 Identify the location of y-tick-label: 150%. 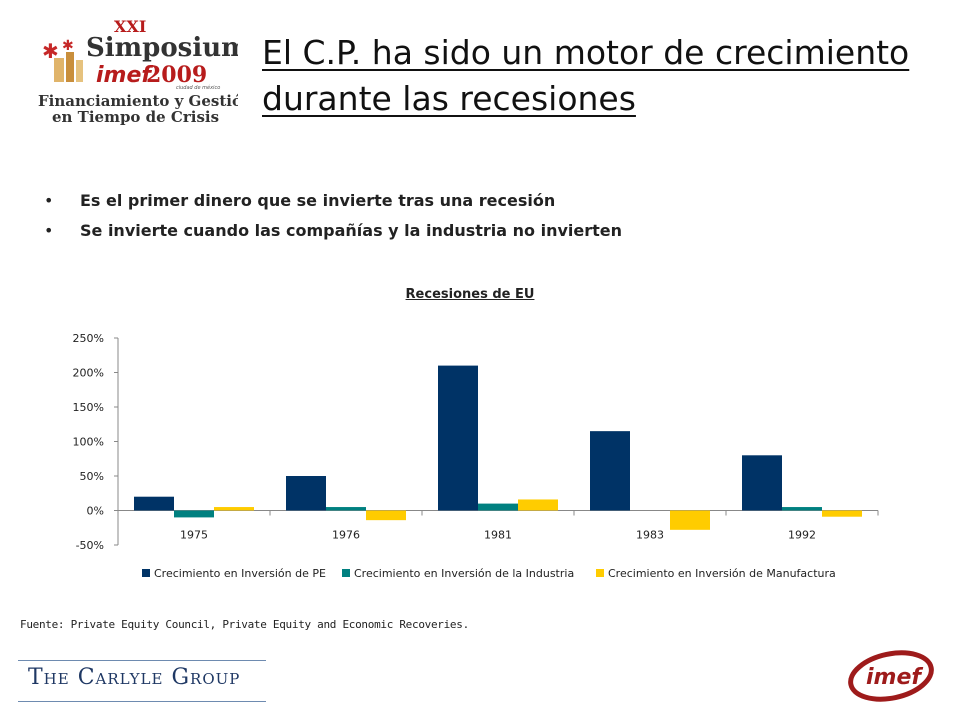
(88, 407).